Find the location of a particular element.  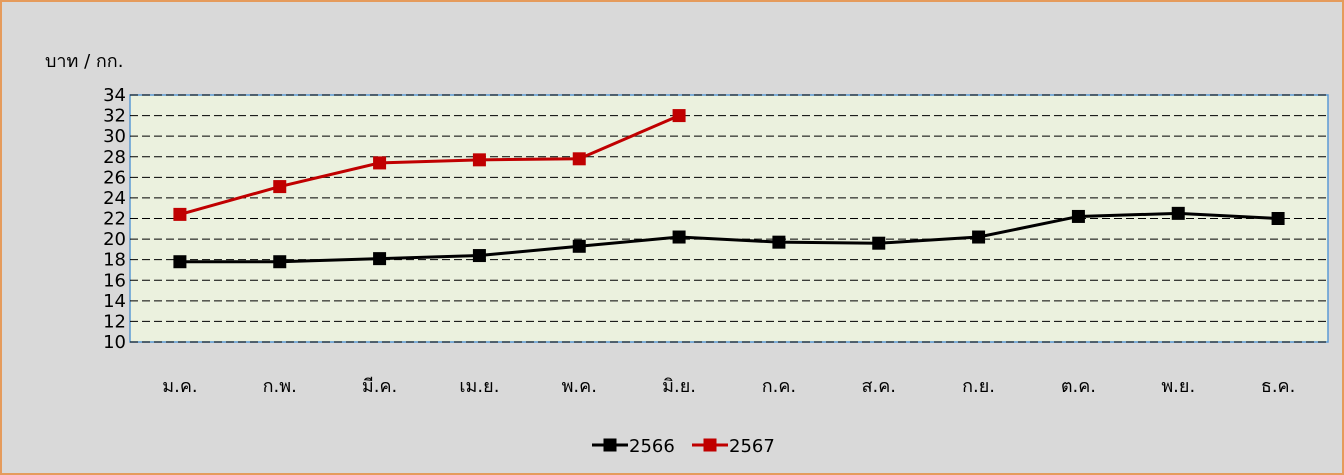

y-tick-label: 24 is located at coordinates (114, 198).